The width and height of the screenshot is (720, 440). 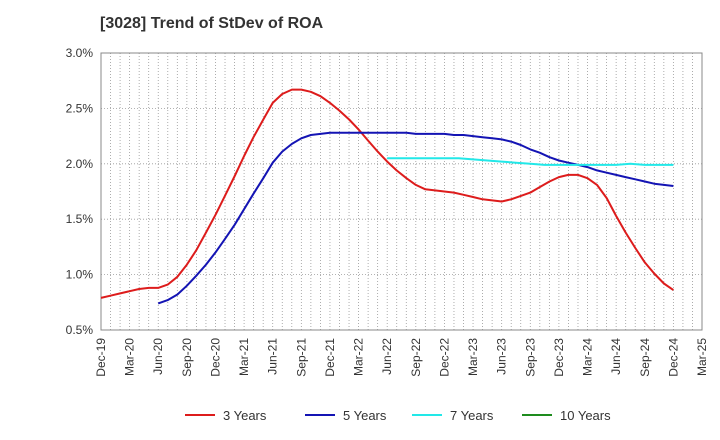 I want to click on y-tick-label: 3.0%, so click(x=80, y=53).